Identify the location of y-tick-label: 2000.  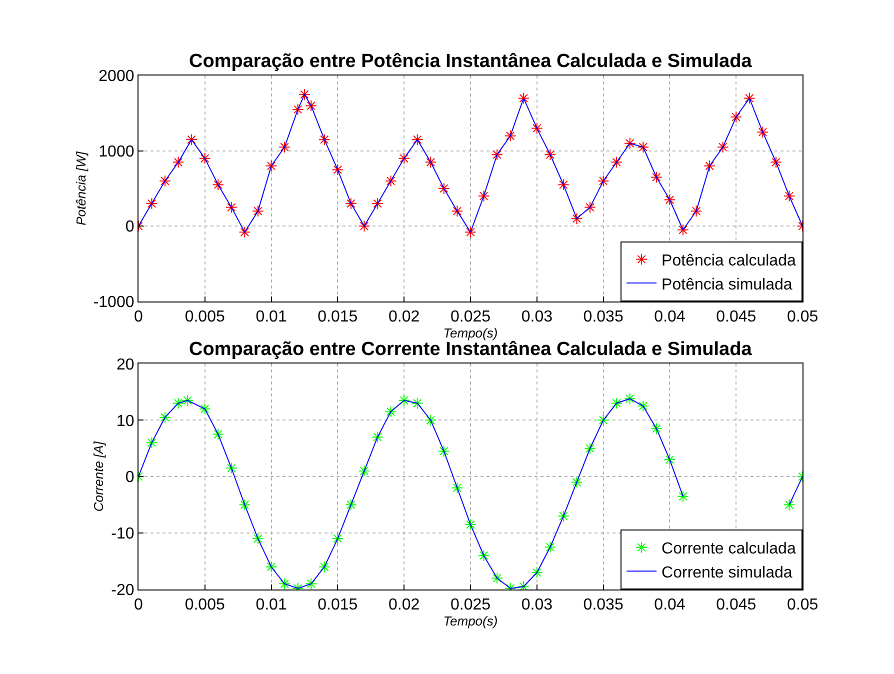
(116, 77).